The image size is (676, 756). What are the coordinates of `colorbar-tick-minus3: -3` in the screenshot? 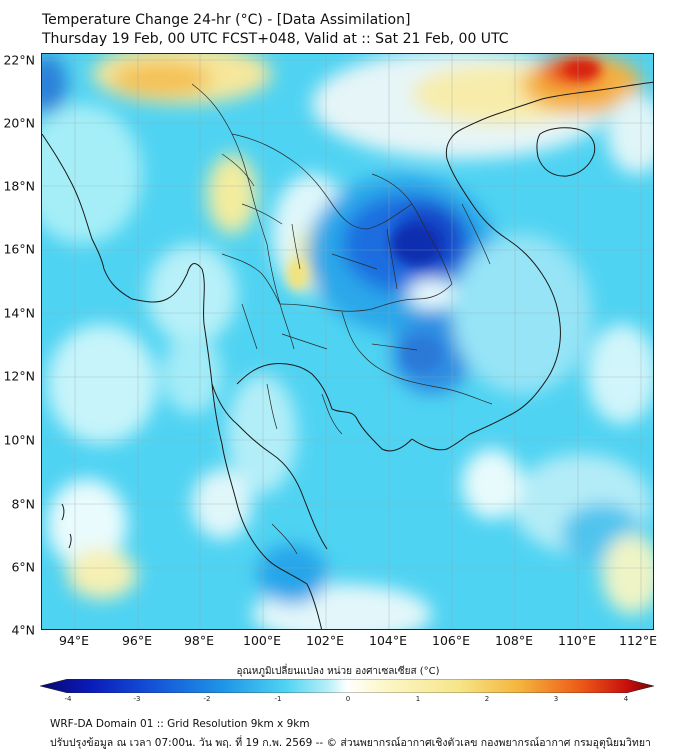 It's located at (137, 699).